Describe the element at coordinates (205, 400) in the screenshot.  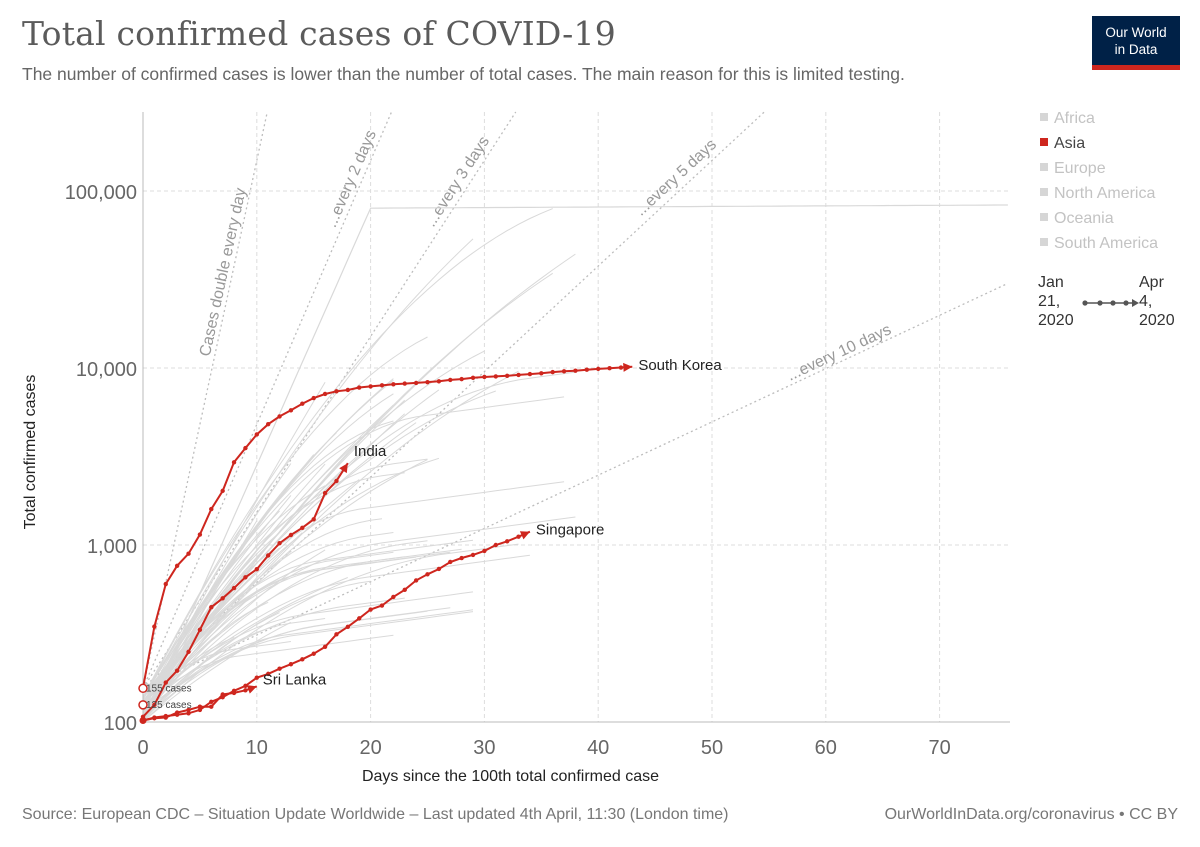
I see `reference-line` at that location.